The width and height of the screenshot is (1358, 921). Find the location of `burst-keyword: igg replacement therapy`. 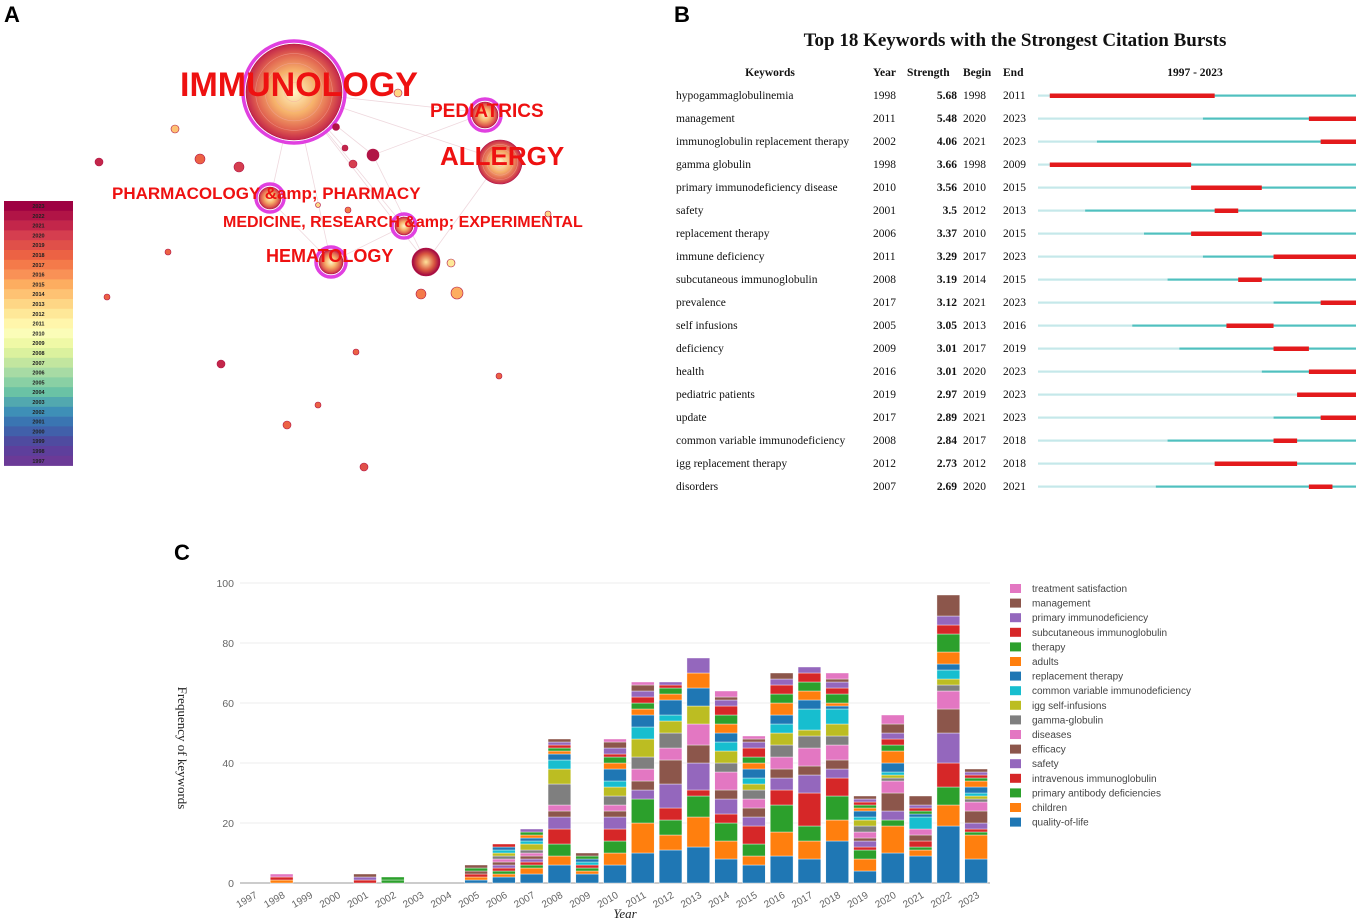

burst-keyword: igg replacement therapy is located at coordinates (731, 464).